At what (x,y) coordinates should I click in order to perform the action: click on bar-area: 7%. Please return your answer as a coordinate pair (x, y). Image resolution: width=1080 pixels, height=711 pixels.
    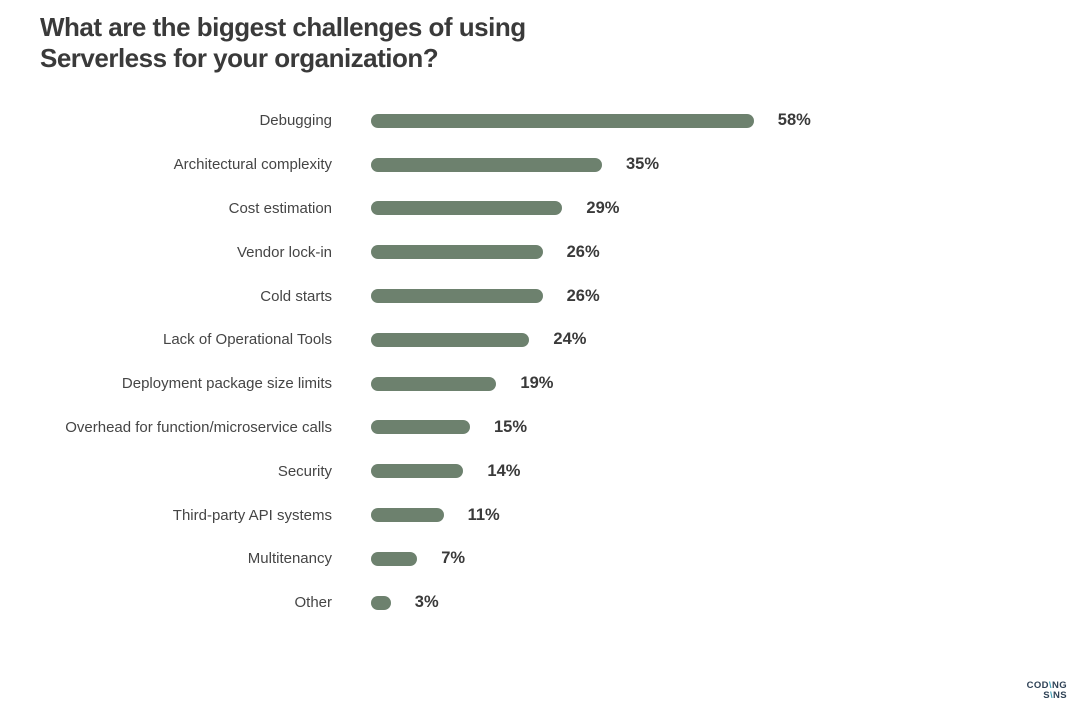
    Looking at the image, I should click on (725, 558).